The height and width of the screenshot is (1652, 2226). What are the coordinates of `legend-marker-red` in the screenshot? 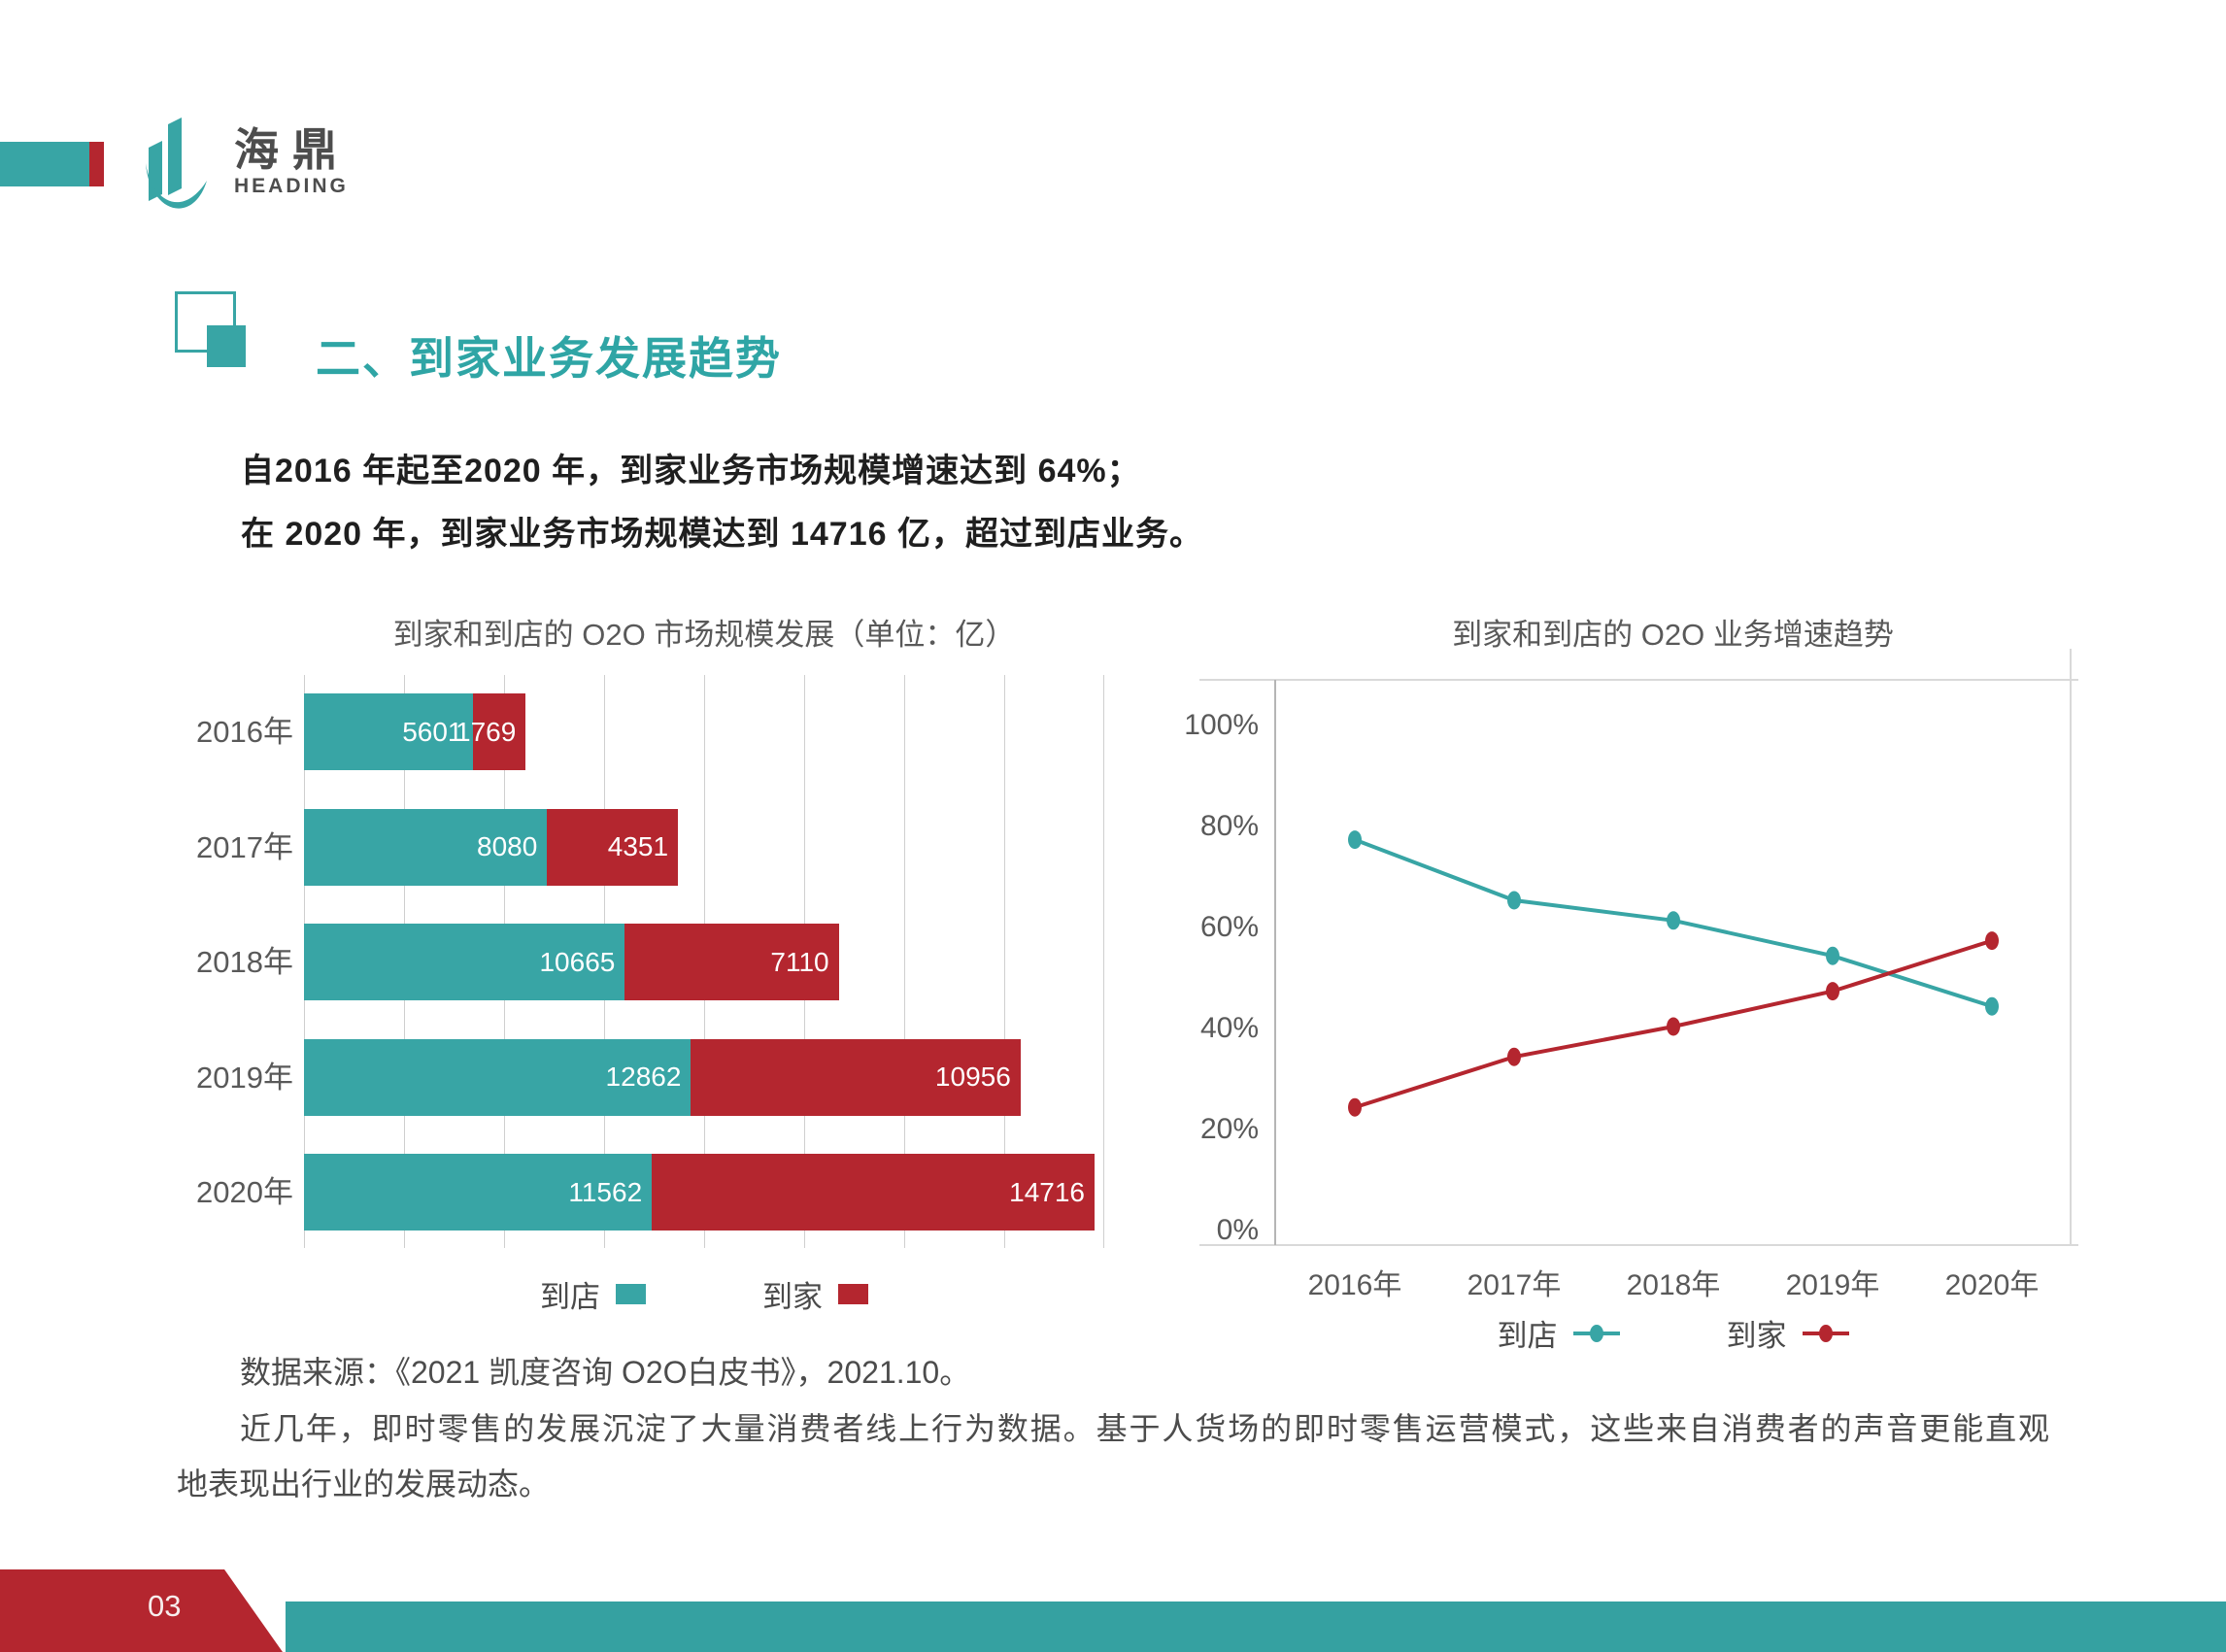 It's located at (1825, 1333).